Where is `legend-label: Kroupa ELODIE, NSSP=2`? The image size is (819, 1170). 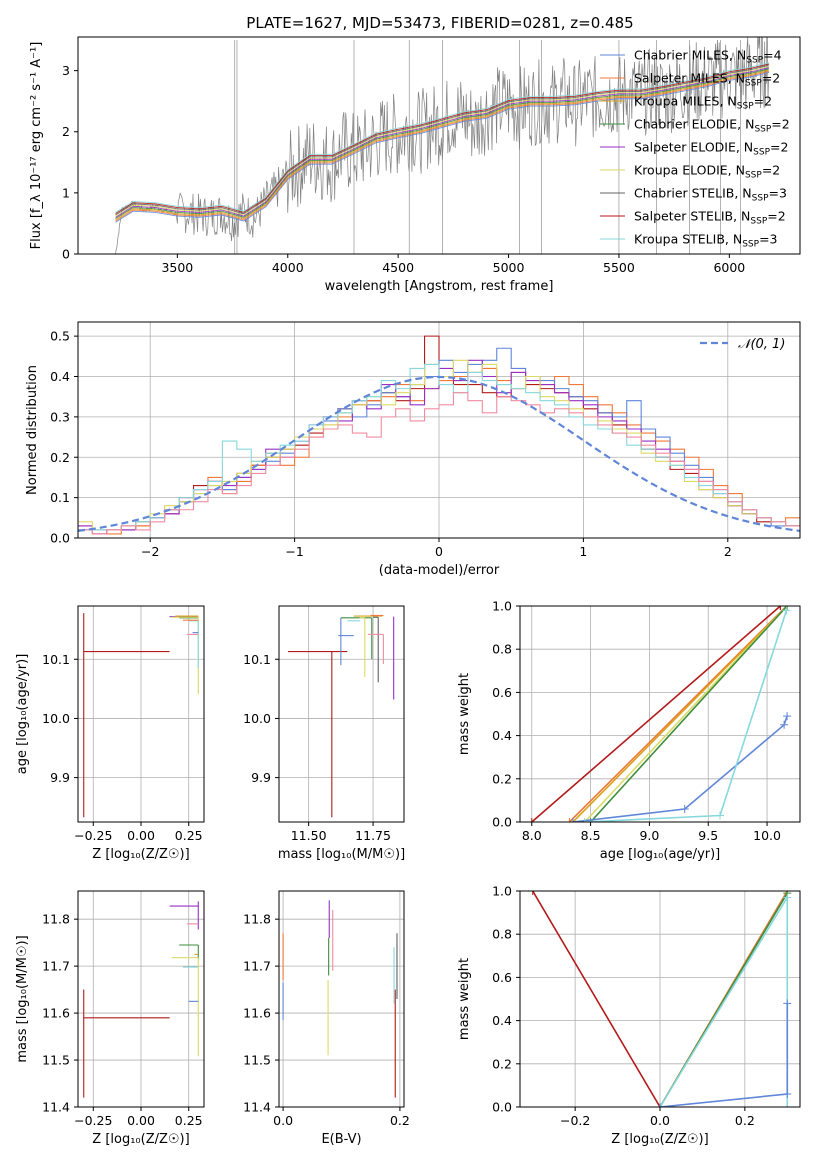 legend-label: Kroupa ELODIE, NSSP=2 is located at coordinates (707, 172).